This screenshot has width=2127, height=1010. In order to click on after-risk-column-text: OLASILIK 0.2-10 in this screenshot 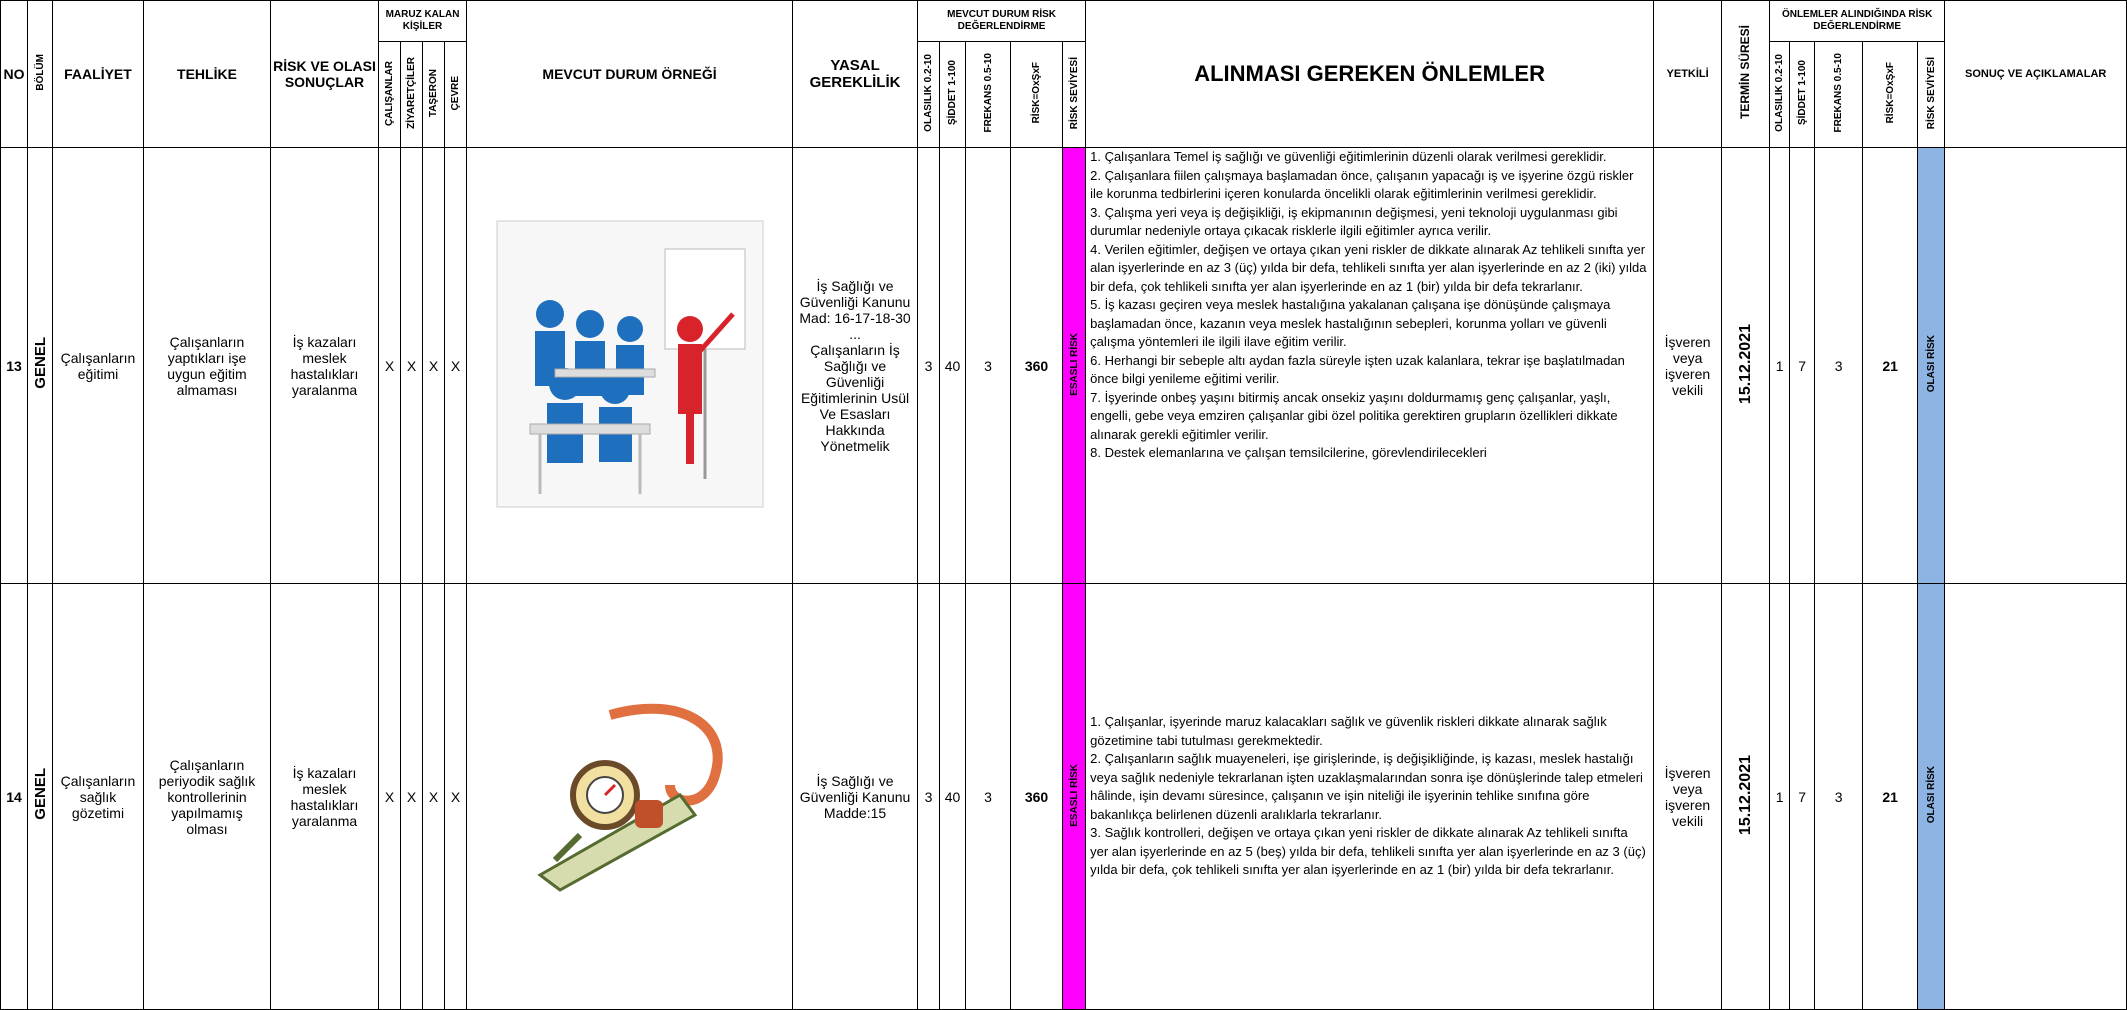, I will do `click(1780, 93)`.